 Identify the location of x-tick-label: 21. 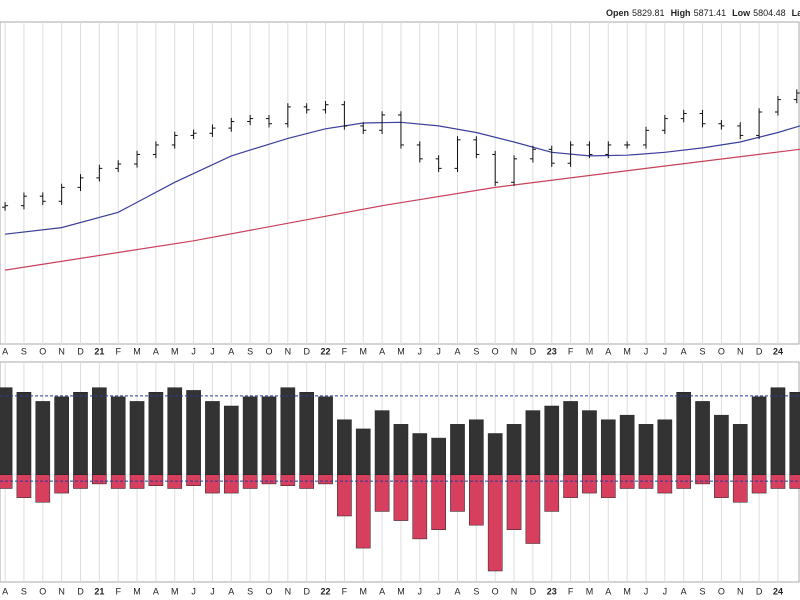
(99, 591).